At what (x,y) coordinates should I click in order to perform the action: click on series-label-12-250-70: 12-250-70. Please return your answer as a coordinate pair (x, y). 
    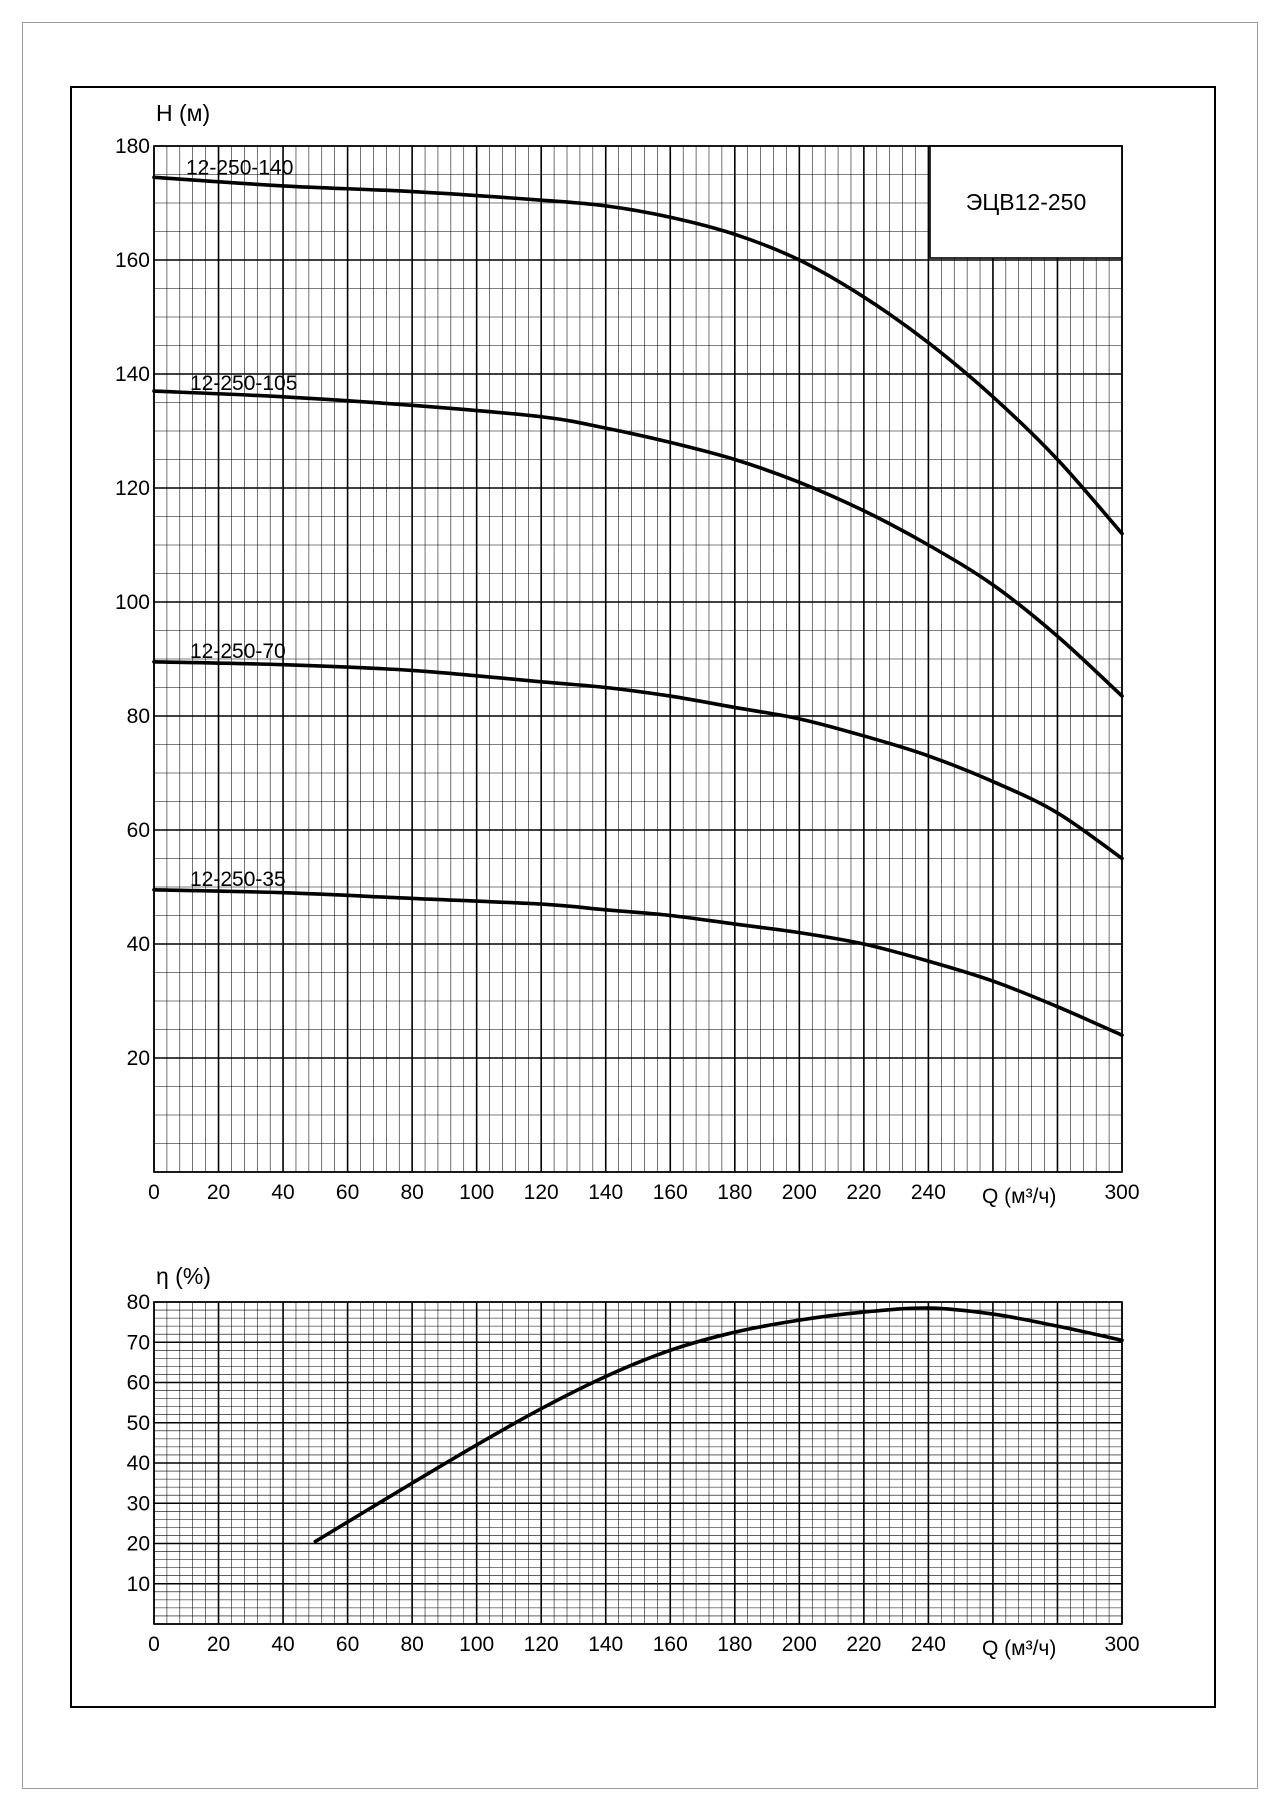
    Looking at the image, I should click on (238, 651).